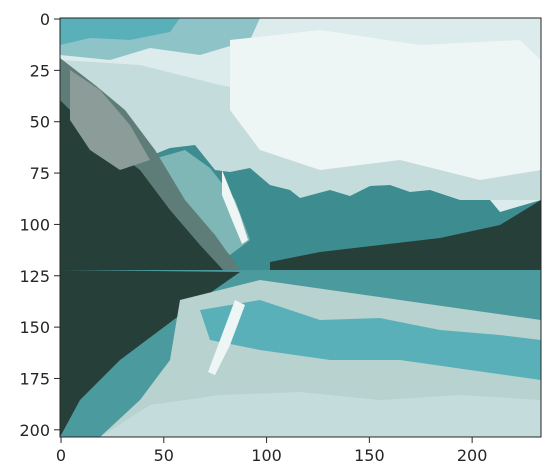 The image size is (542, 466). Describe the element at coordinates (34, 378) in the screenshot. I see `y-tick-label: 175` at that location.